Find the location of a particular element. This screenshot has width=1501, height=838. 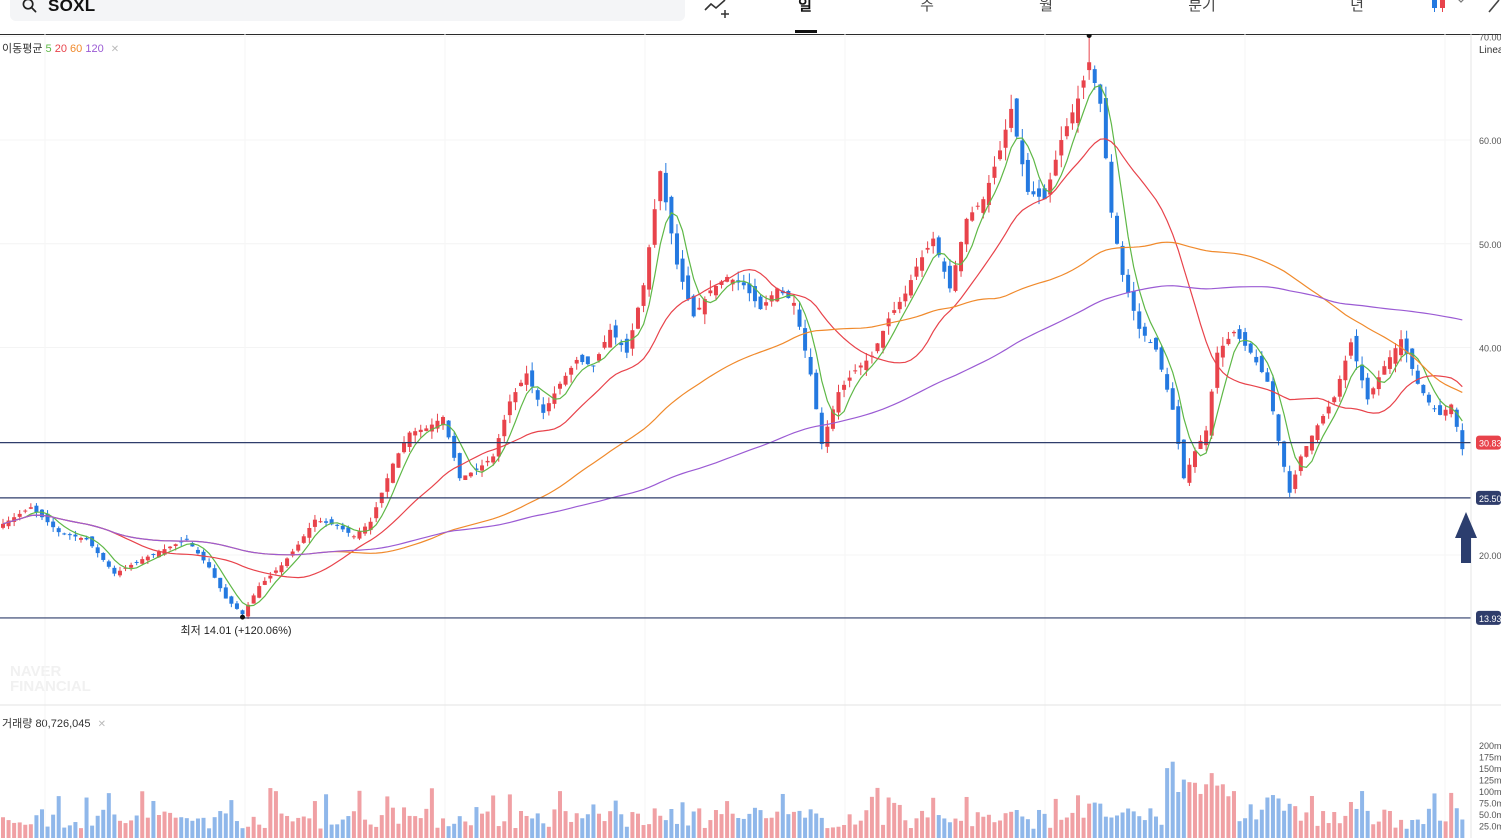

ma60-legend: 60 is located at coordinates (76, 49).